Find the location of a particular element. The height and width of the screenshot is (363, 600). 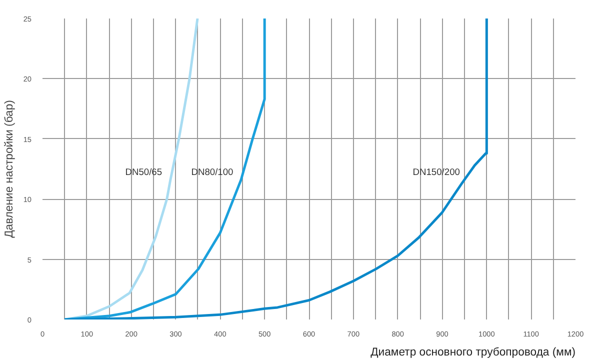

series-label: DN150/200 is located at coordinates (436, 172).